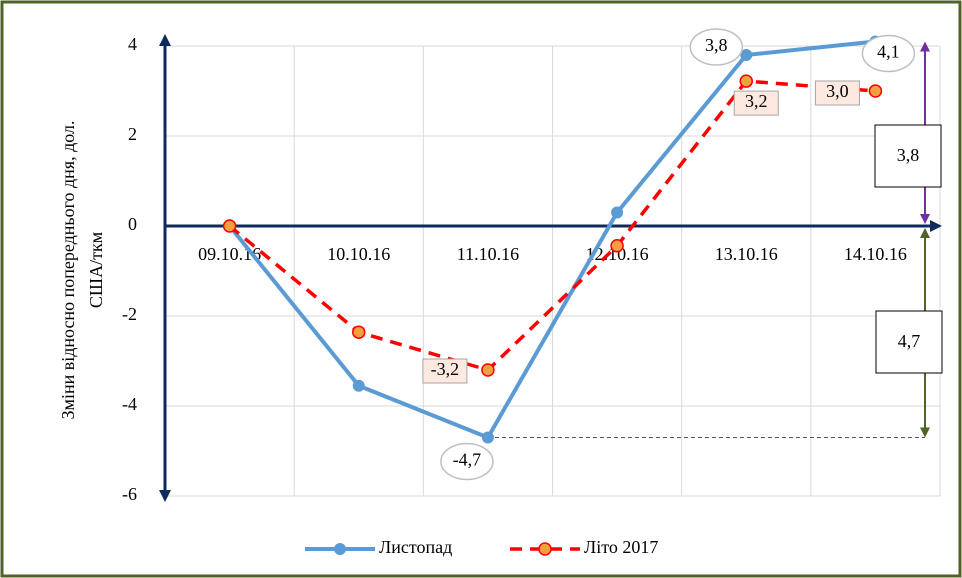 The width and height of the screenshot is (962, 578). I want to click on value-label: -3,2, so click(445, 369).